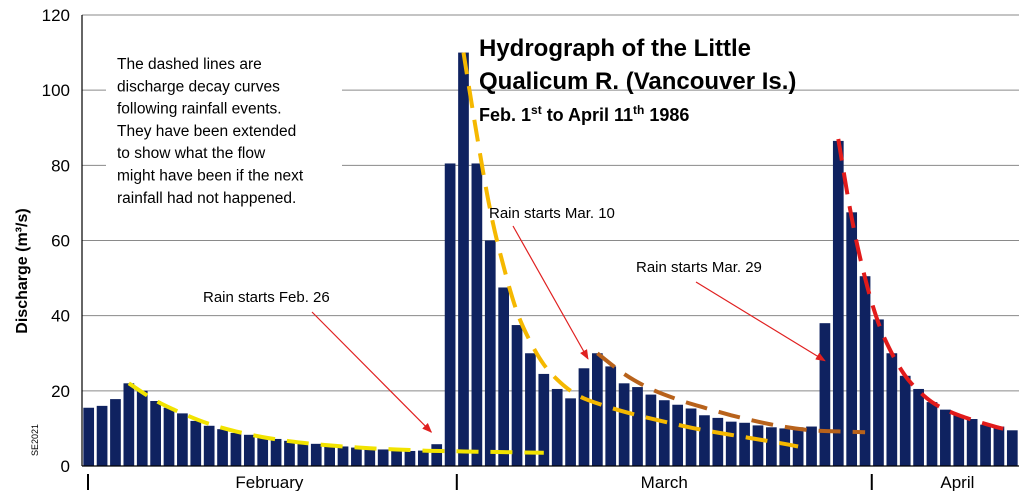 This screenshot has height=491, width=1024. Describe the element at coordinates (189, 64) in the screenshot. I see `note-line: The dashed lines are` at that location.